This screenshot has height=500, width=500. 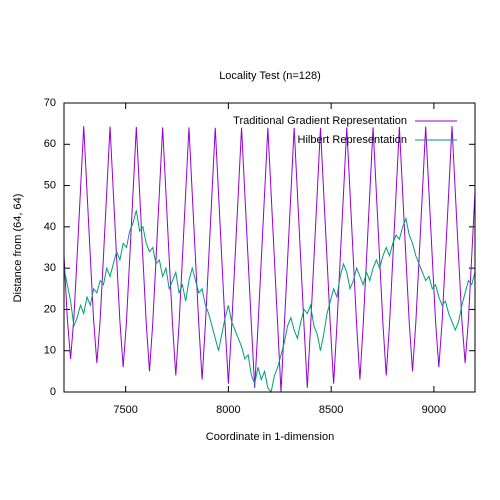 I want to click on y-tick-label: 20, so click(x=50, y=309).